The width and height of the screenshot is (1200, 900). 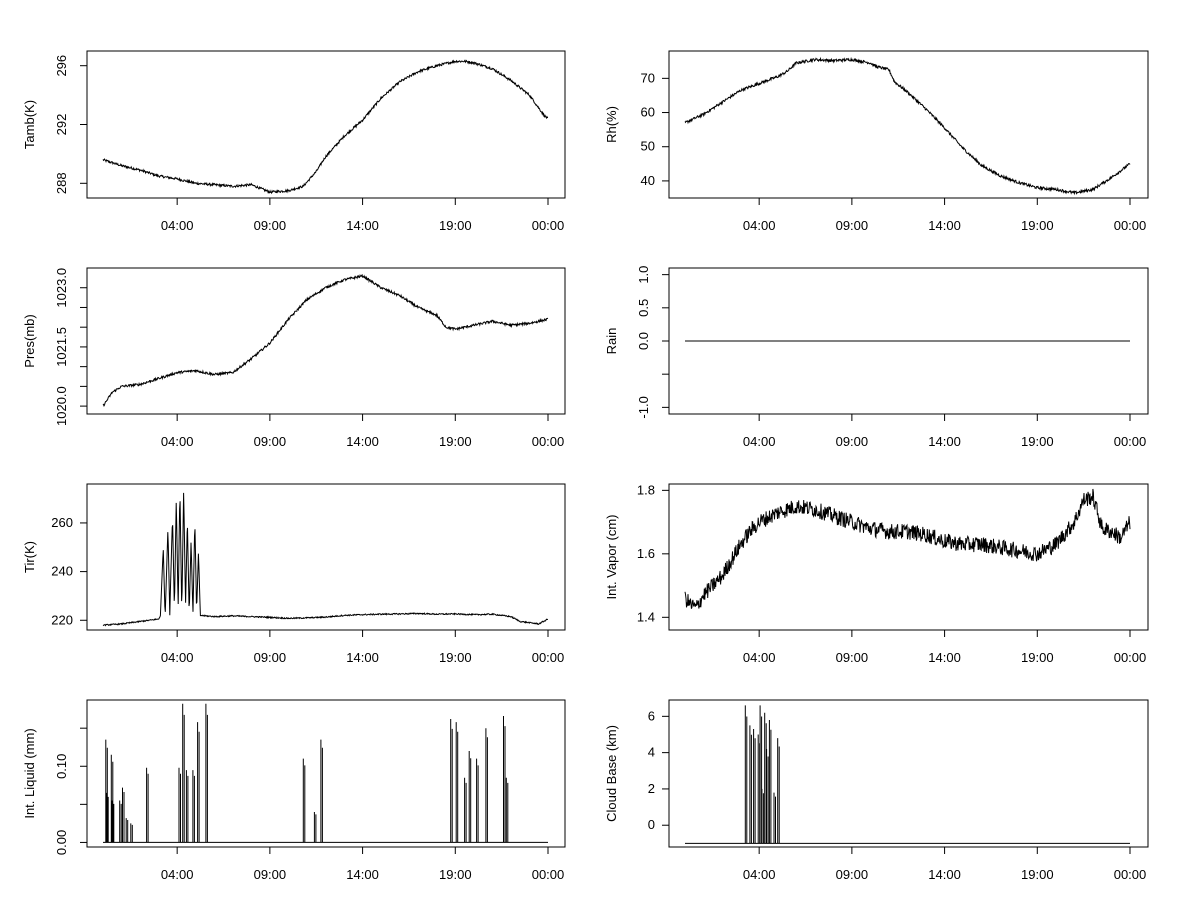 I want to click on y-tick-label: -1.0, so click(x=643, y=407).